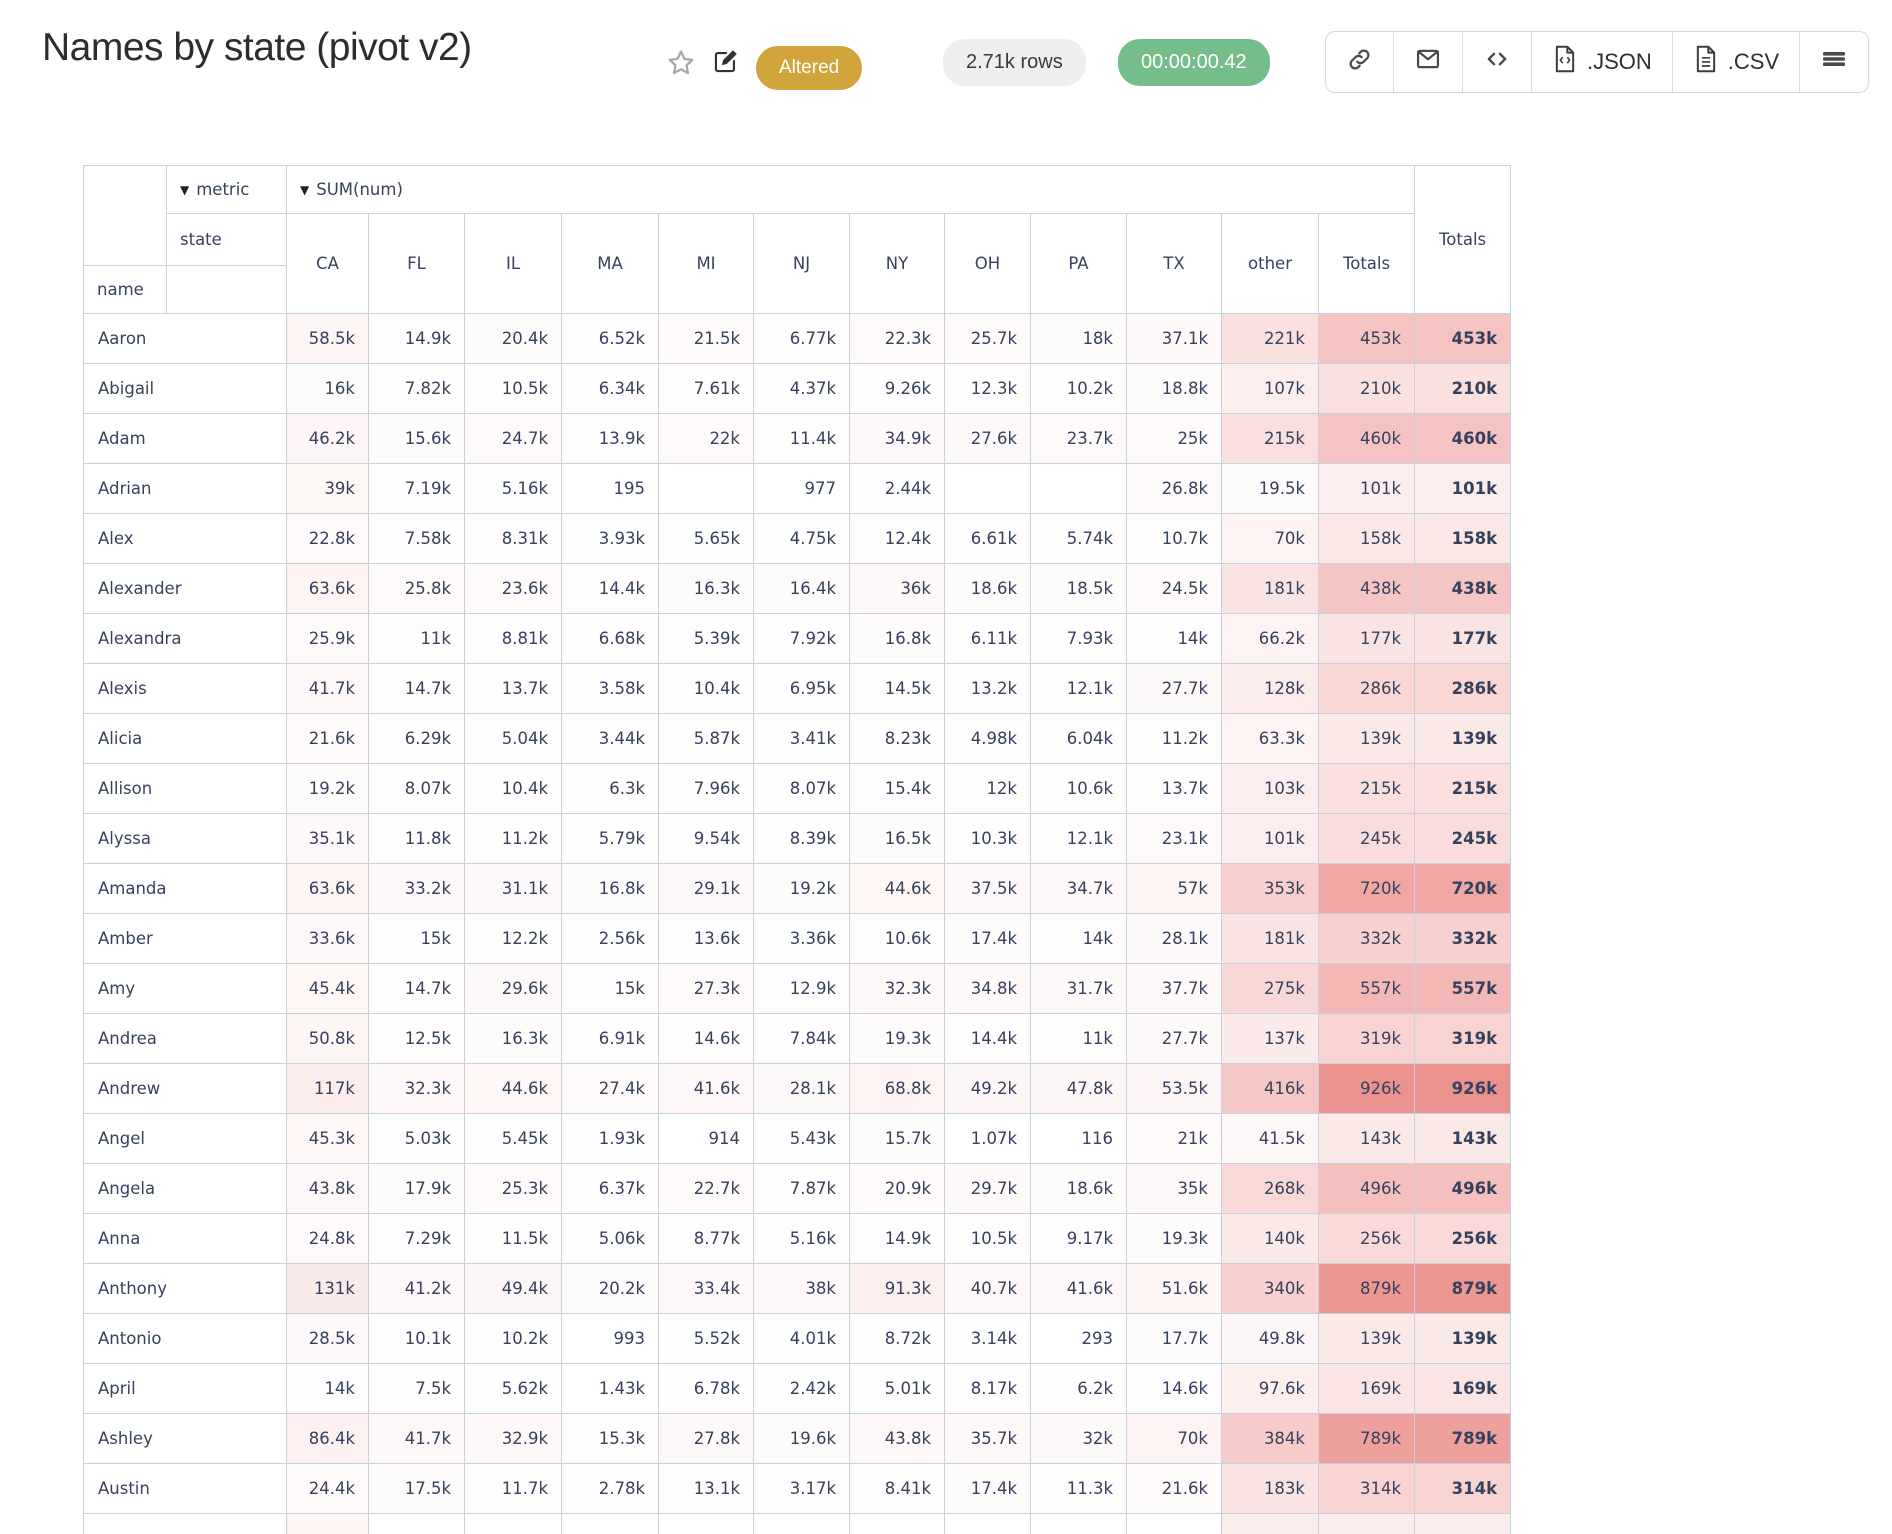 The width and height of the screenshot is (1892, 1534). What do you see at coordinates (513, 1188) in the screenshot?
I see `value-cell: 25.3k` at bounding box center [513, 1188].